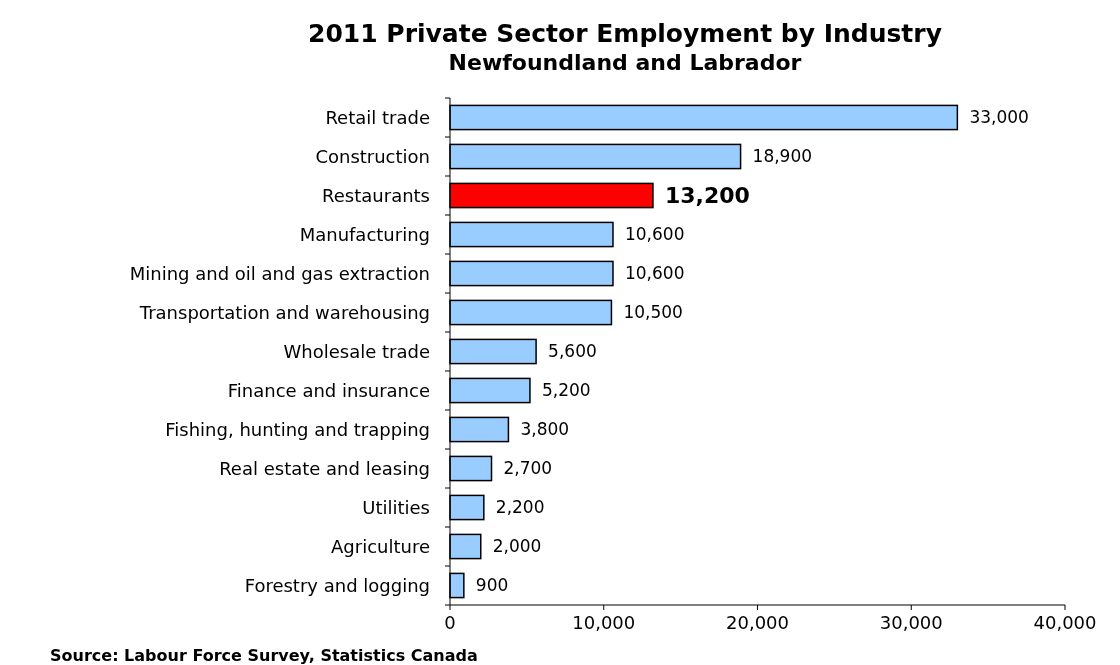  Describe the element at coordinates (1065, 622) in the screenshot. I see `x-tick-label: 40,000` at that location.